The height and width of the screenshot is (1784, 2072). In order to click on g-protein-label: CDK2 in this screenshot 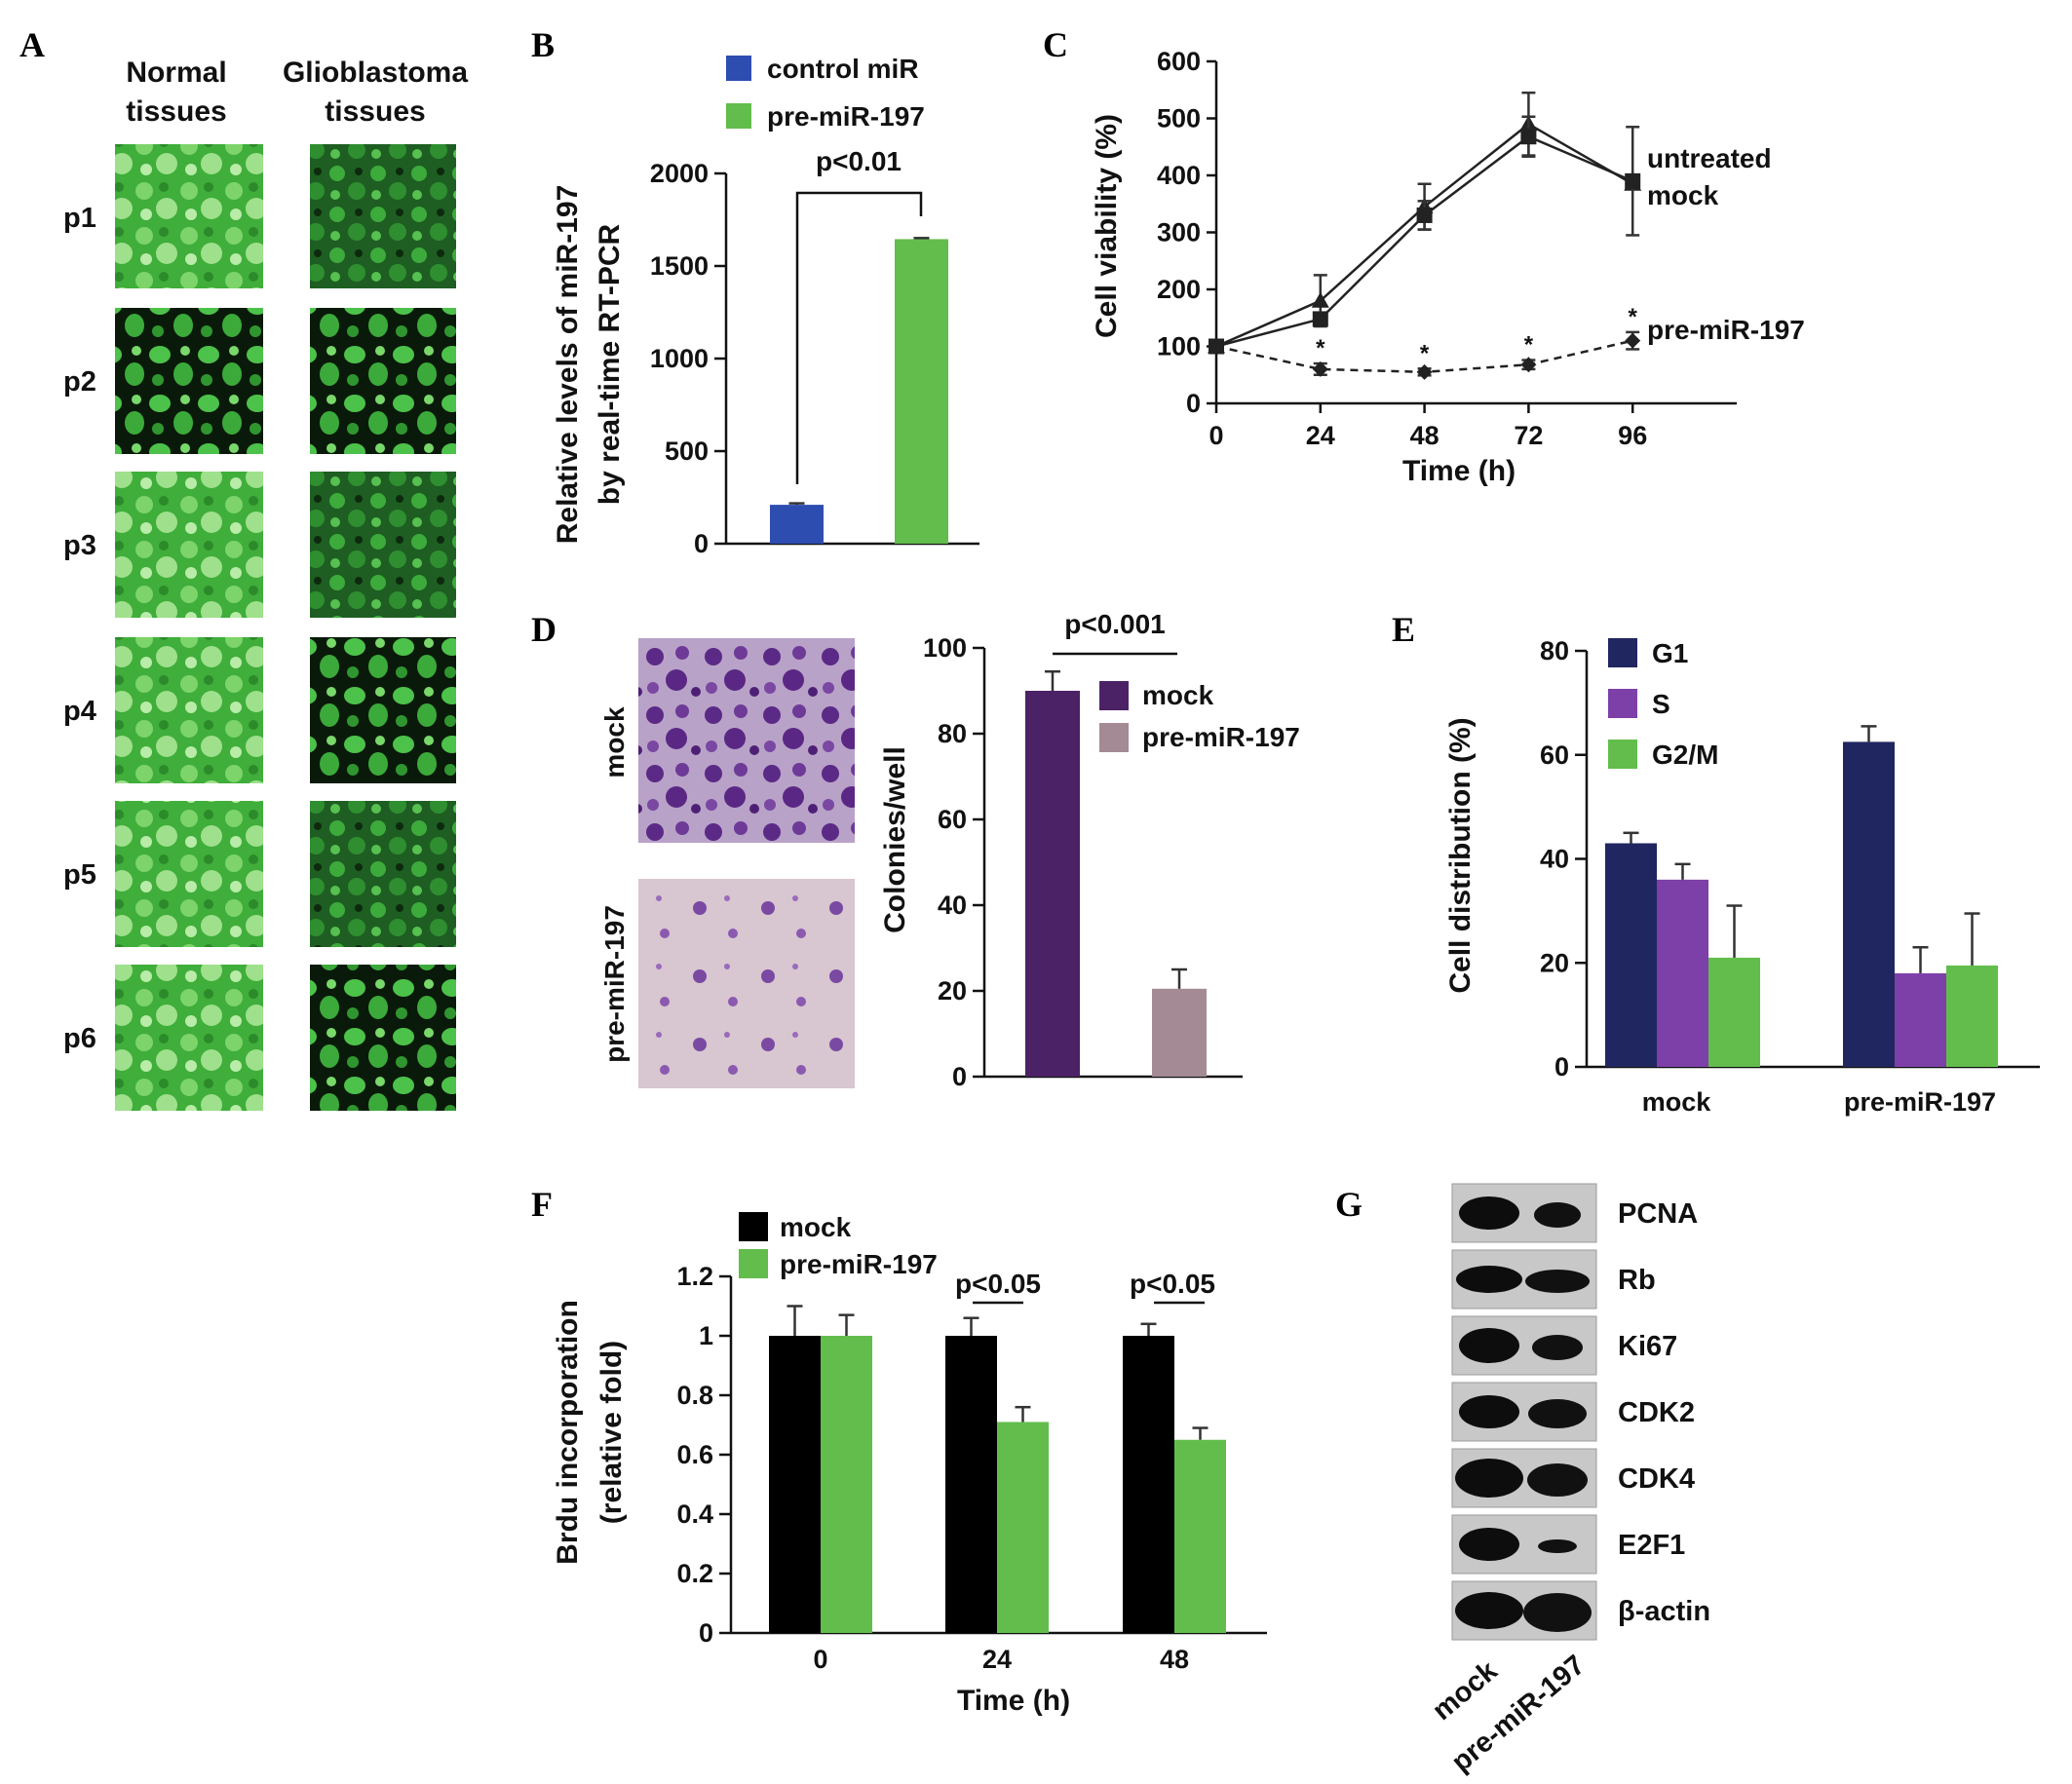, I will do `click(1656, 1412)`.